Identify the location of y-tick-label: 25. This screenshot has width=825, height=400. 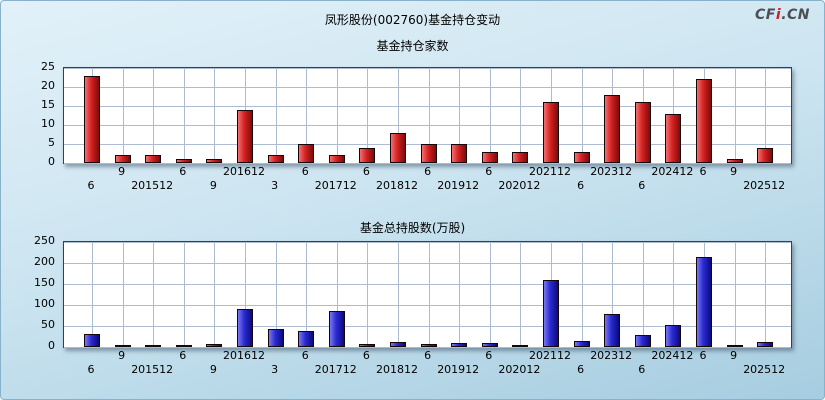
(48, 66).